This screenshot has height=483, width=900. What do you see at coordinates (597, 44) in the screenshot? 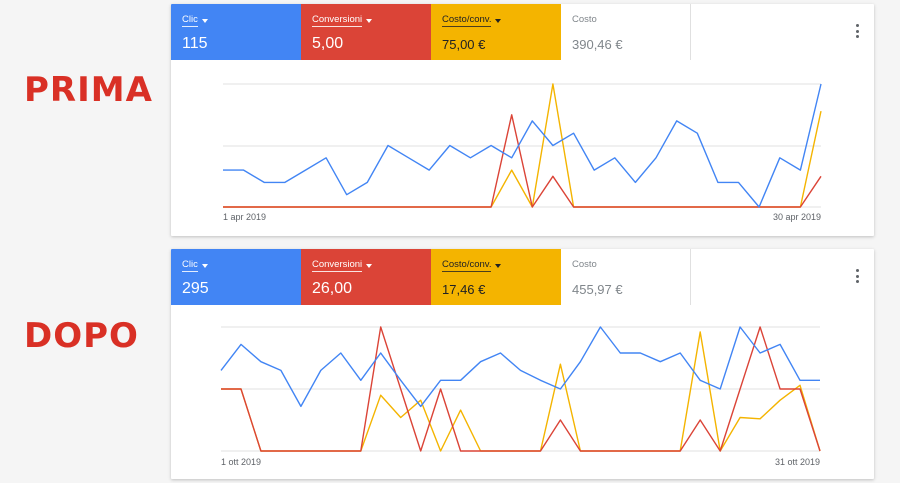
I see `metric-value-cost: 390,46 €` at bounding box center [597, 44].